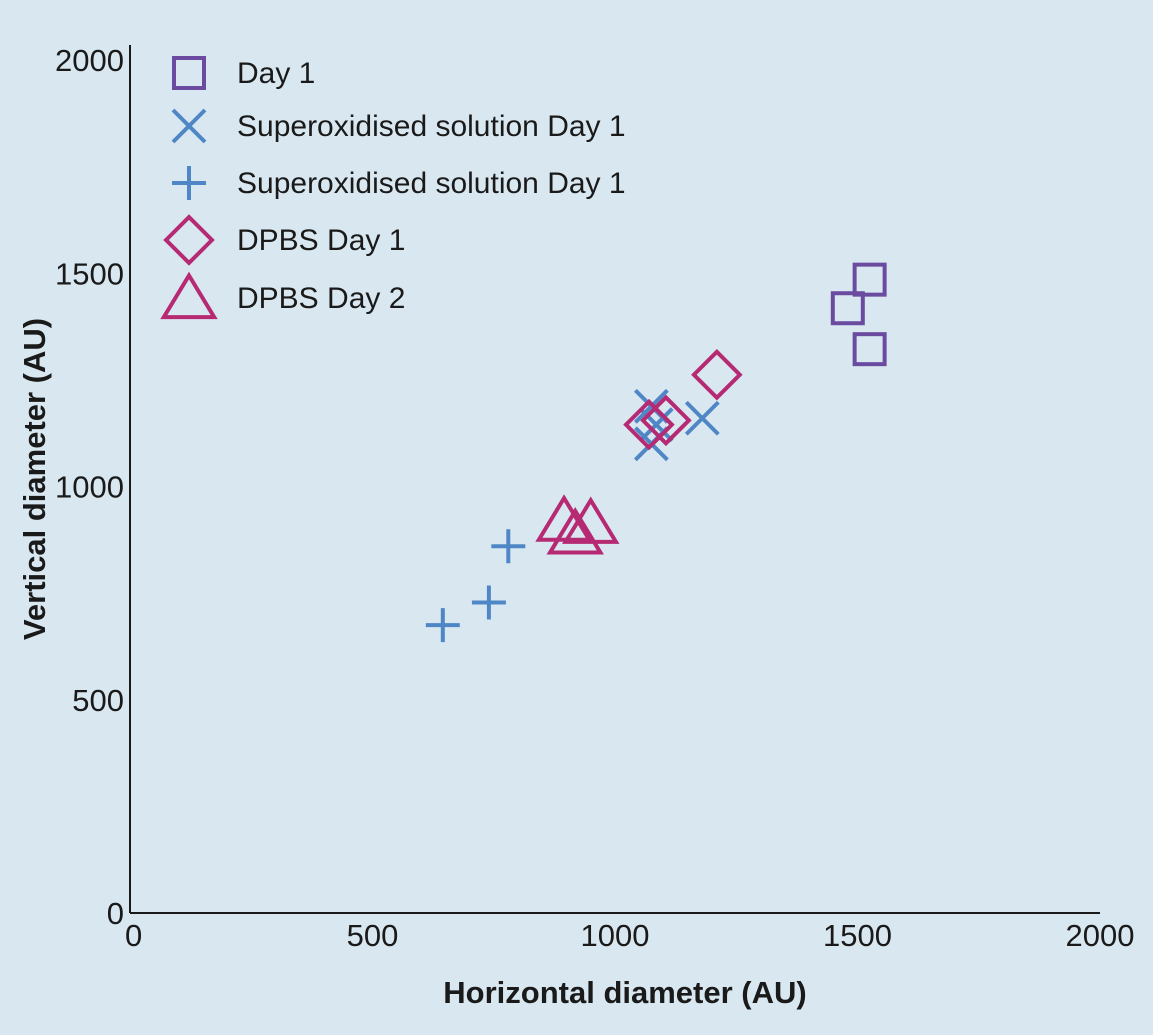 This screenshot has width=1153, height=1035. Describe the element at coordinates (34, 479) in the screenshot. I see `y-axis-title: Vertical diameter (AU)` at that location.